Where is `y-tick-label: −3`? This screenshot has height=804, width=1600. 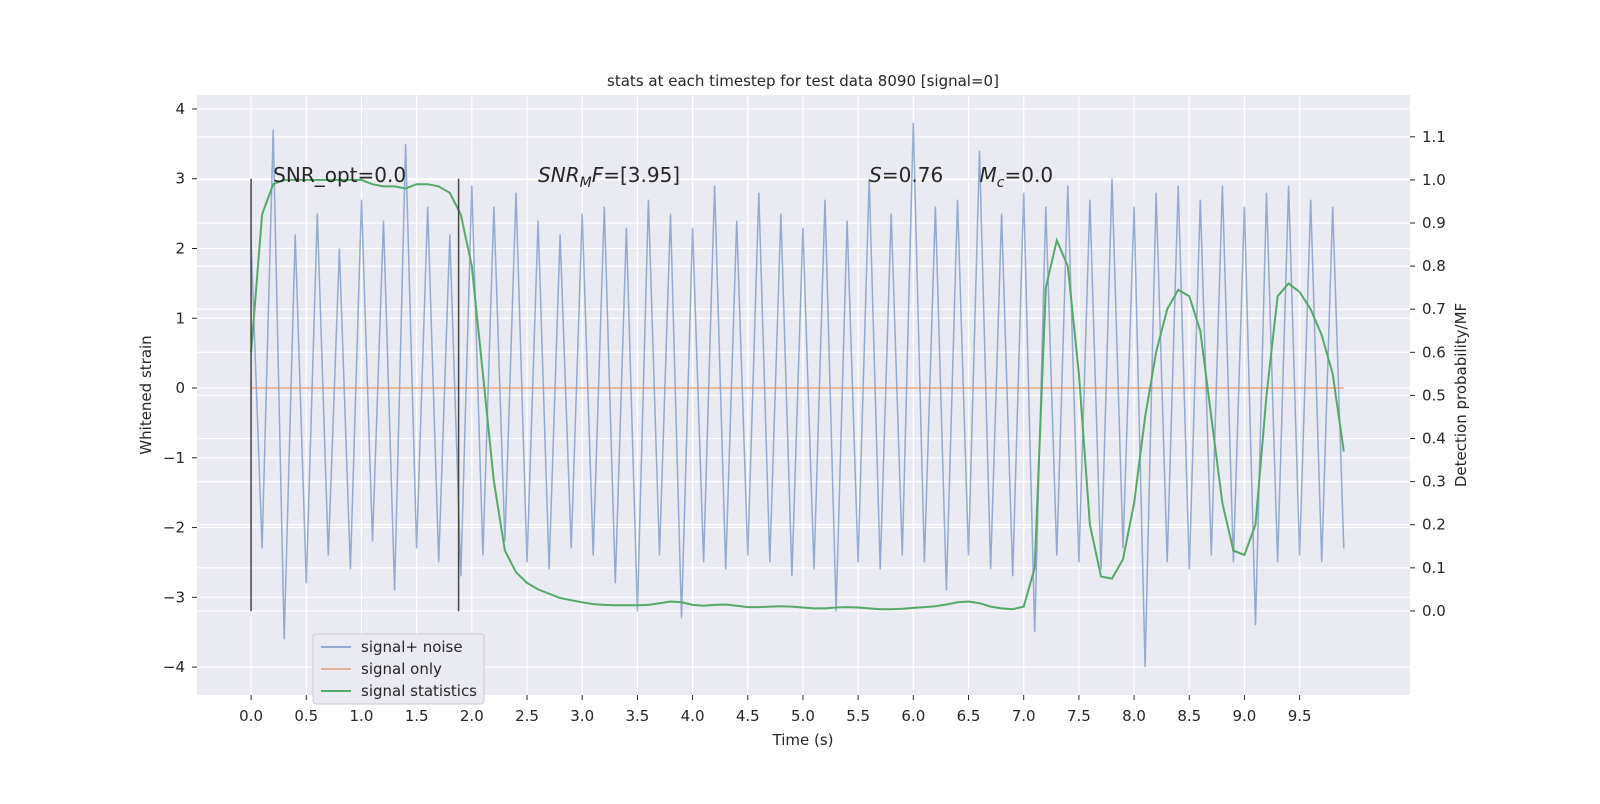 y-tick-label: −3 is located at coordinates (174, 597).